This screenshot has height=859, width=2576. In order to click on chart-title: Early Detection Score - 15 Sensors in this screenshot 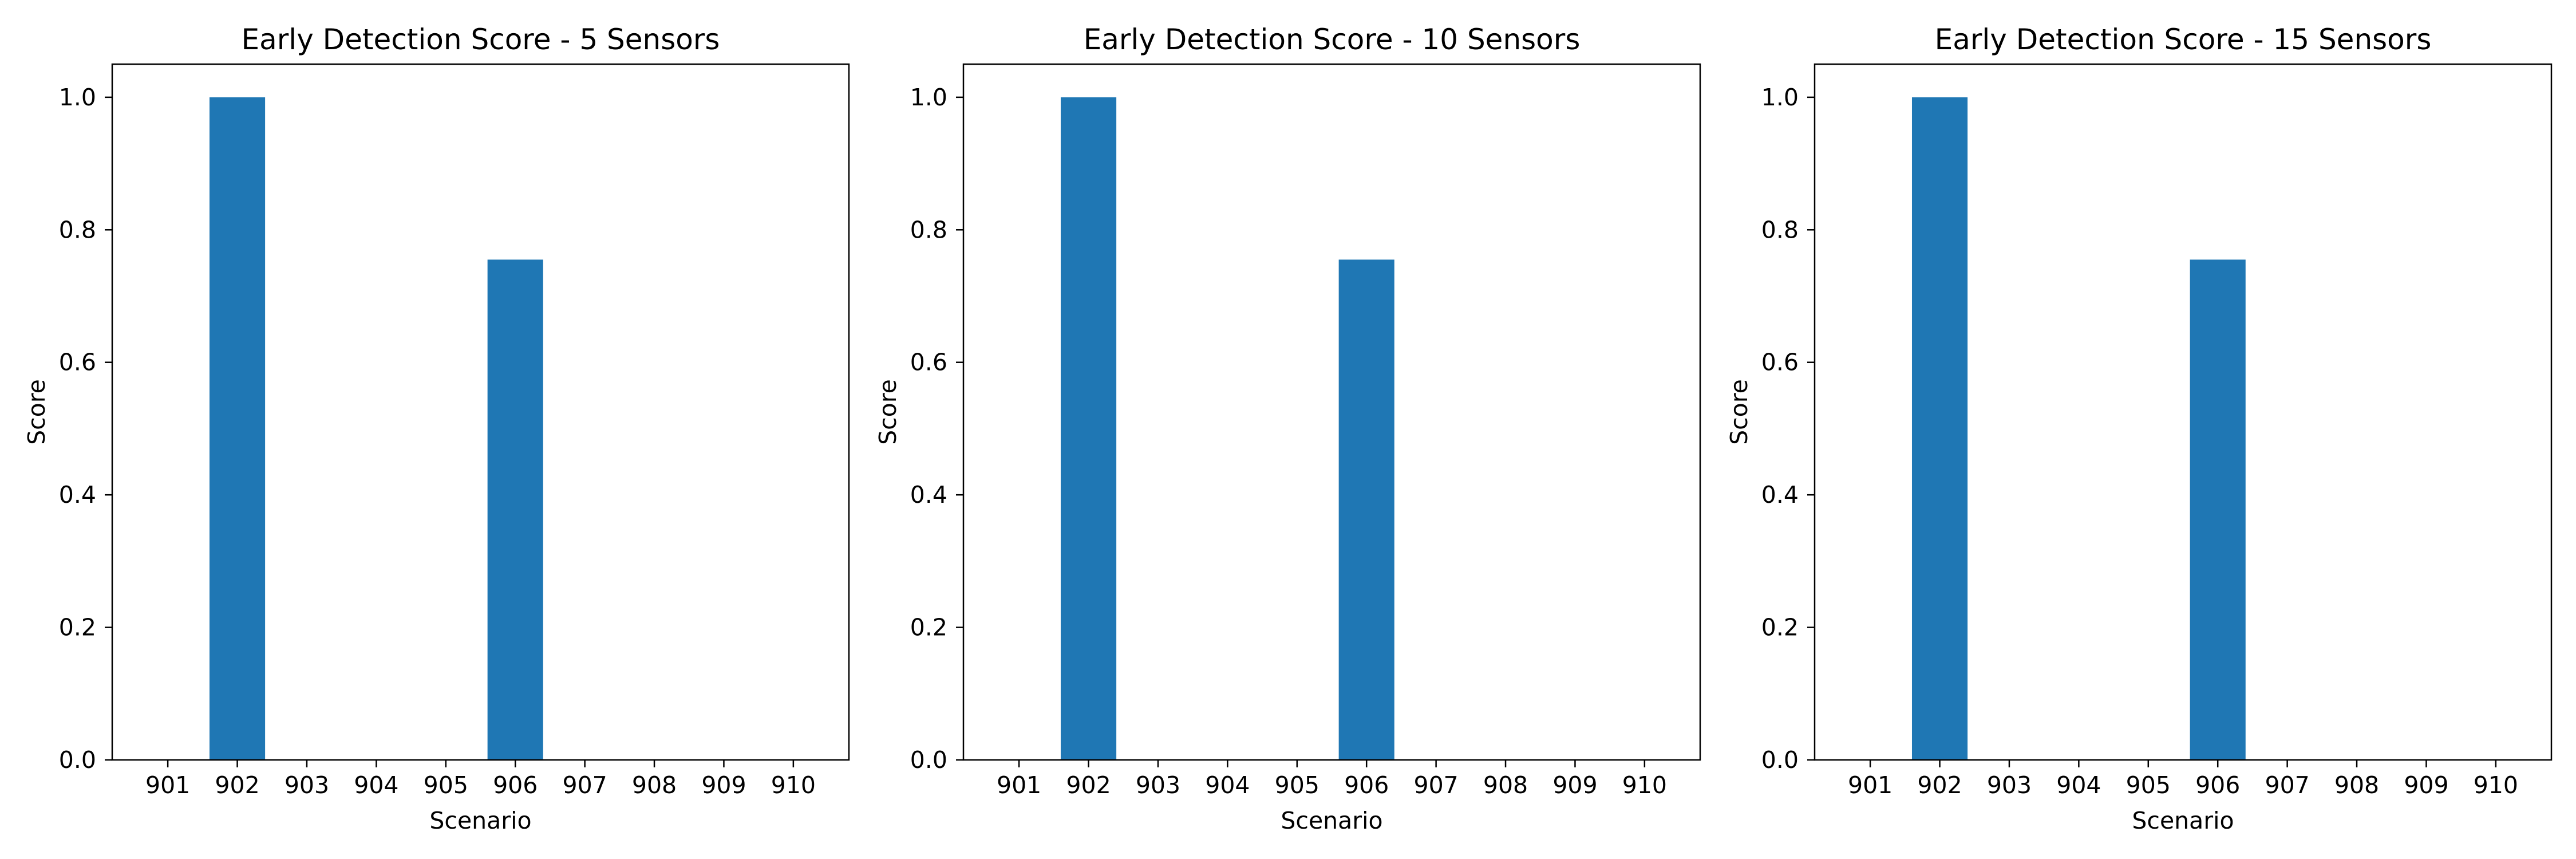, I will do `click(2183, 39)`.